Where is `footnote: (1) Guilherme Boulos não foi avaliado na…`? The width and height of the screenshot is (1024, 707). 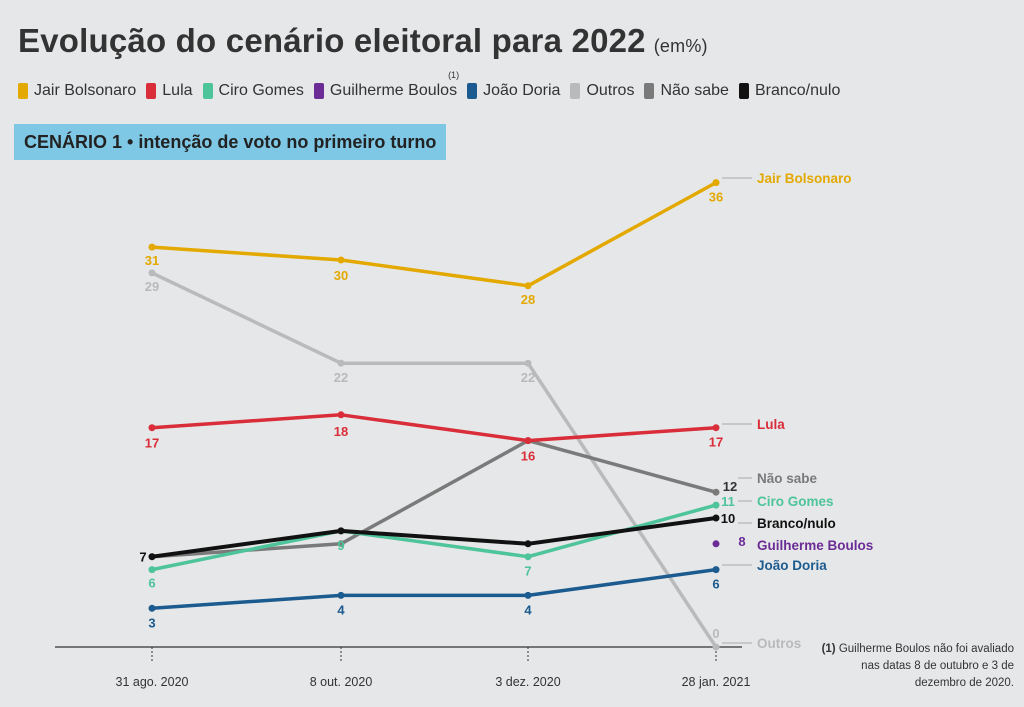 footnote: (1) Guilherme Boulos não foi avaliado na… is located at coordinates (914, 666).